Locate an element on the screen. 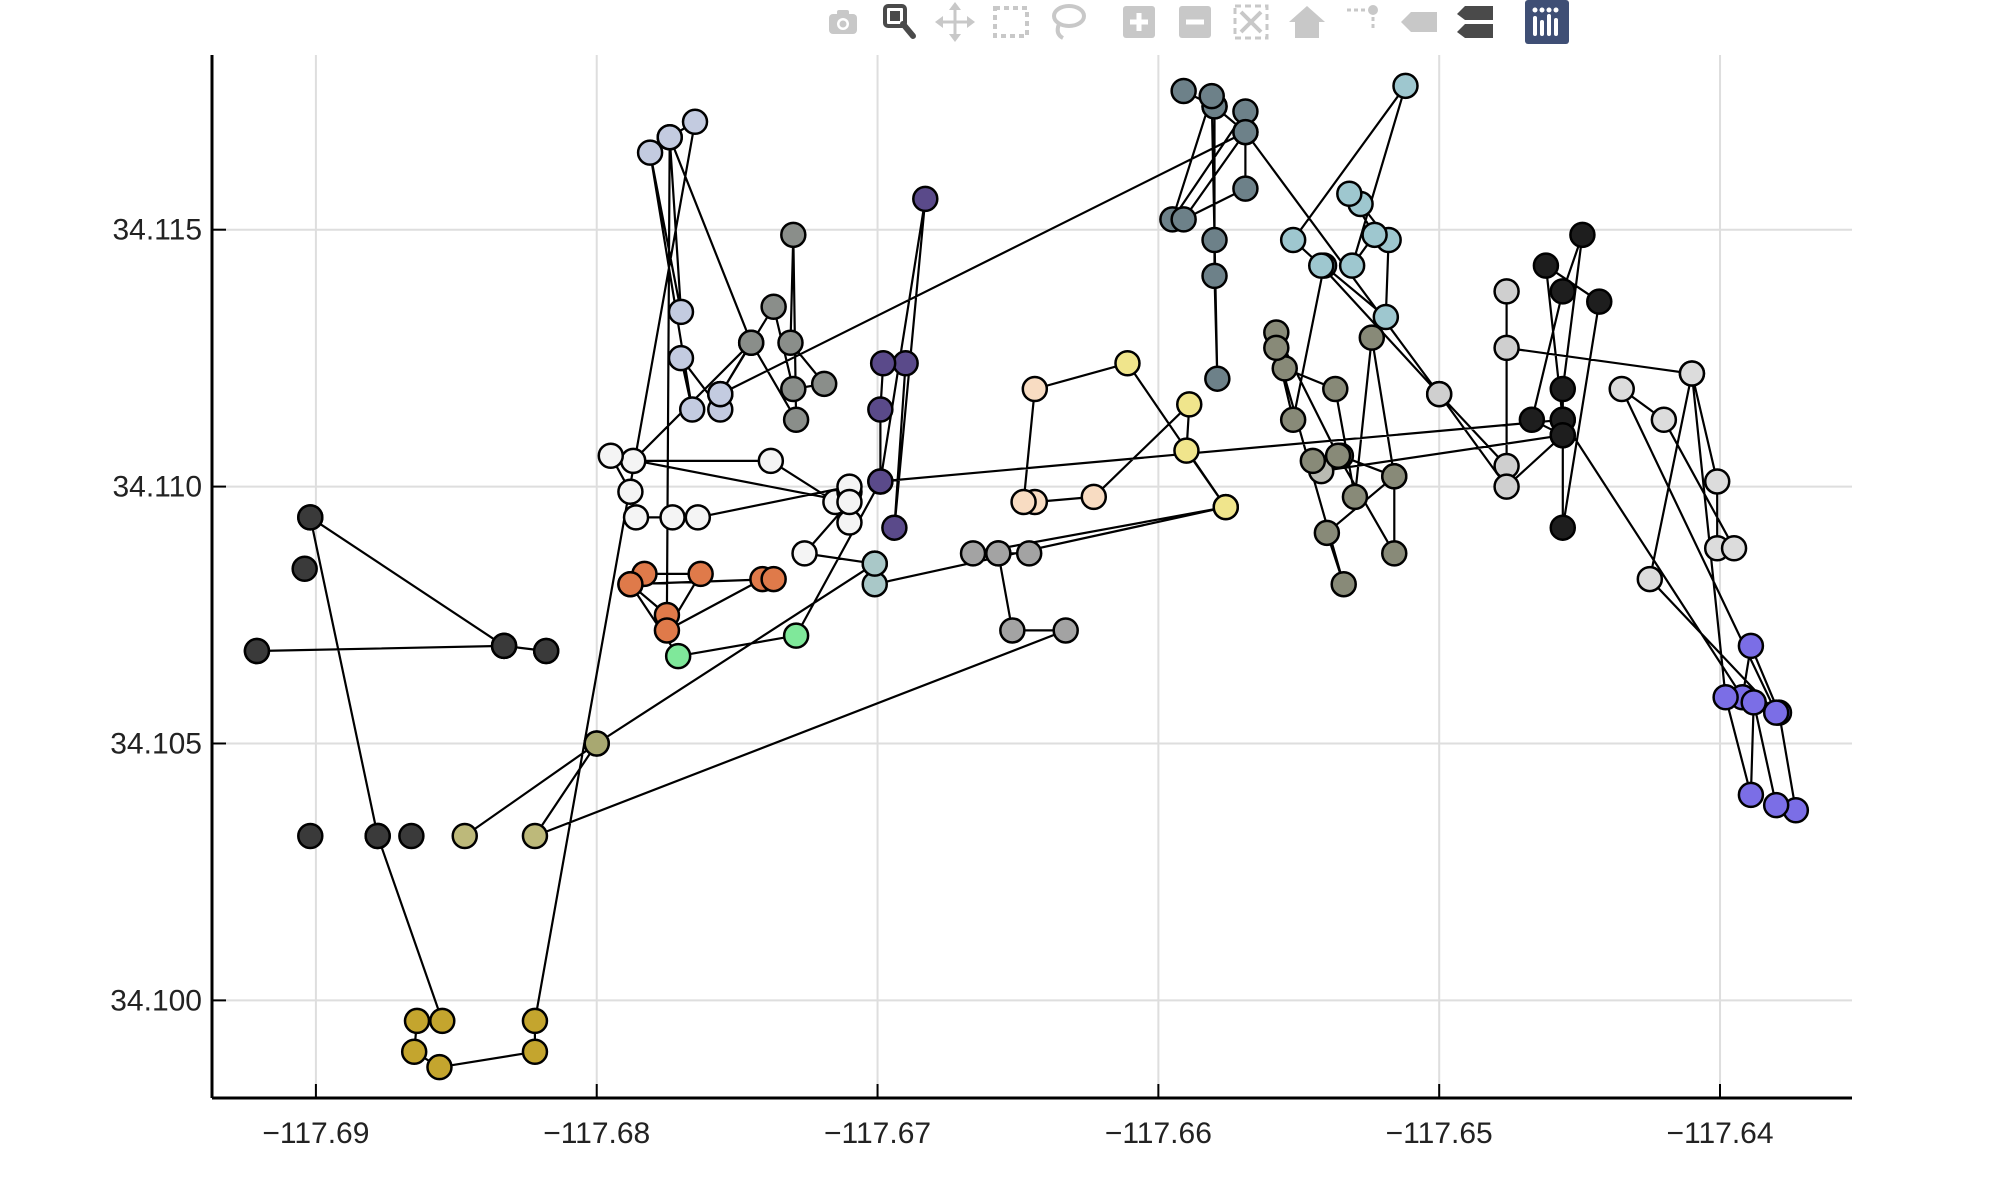 The image size is (1990, 1184). hover-compare-icon is located at coordinates (1475, 22).